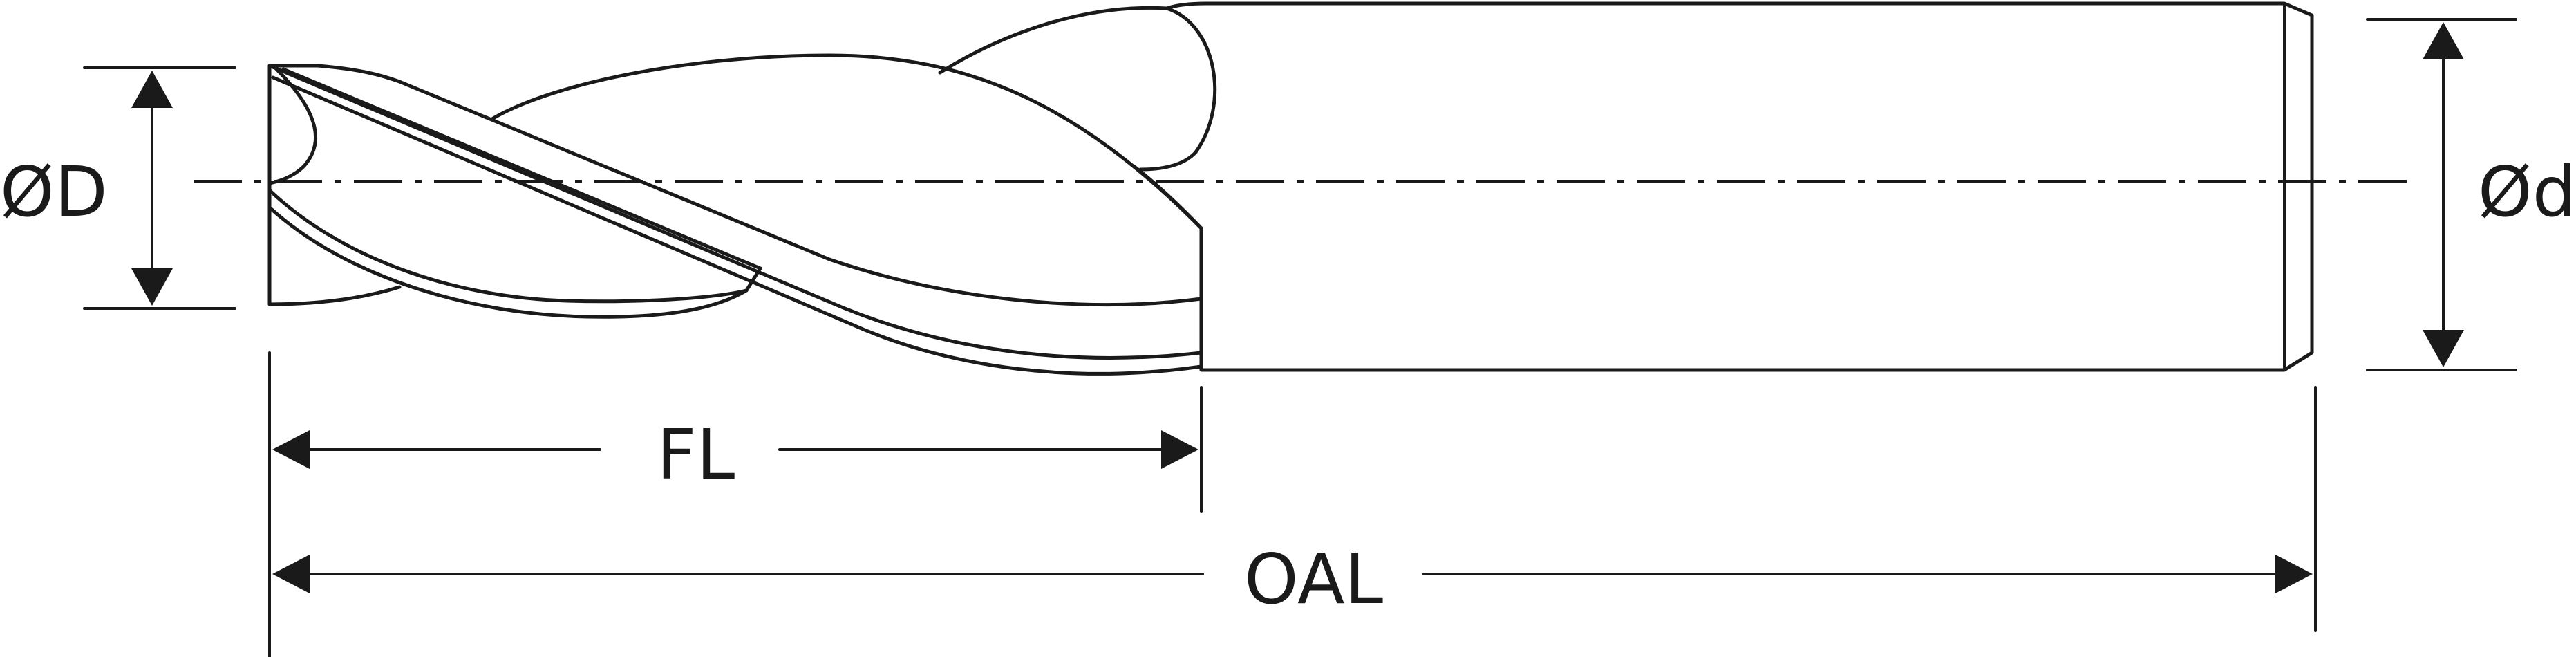 The width and height of the screenshot is (2576, 657). Describe the element at coordinates (291, 574) in the screenshot. I see `oal-arrow-left-icon` at that location.